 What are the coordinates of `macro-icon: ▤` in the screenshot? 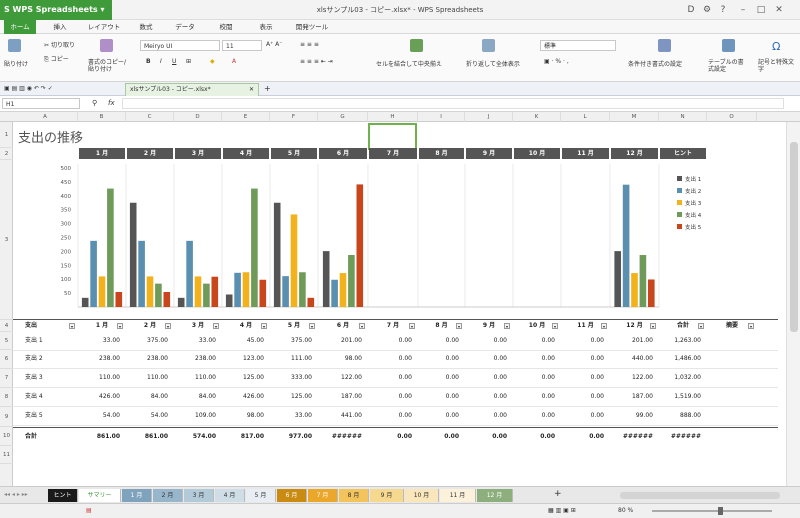 It's located at (89, 510).